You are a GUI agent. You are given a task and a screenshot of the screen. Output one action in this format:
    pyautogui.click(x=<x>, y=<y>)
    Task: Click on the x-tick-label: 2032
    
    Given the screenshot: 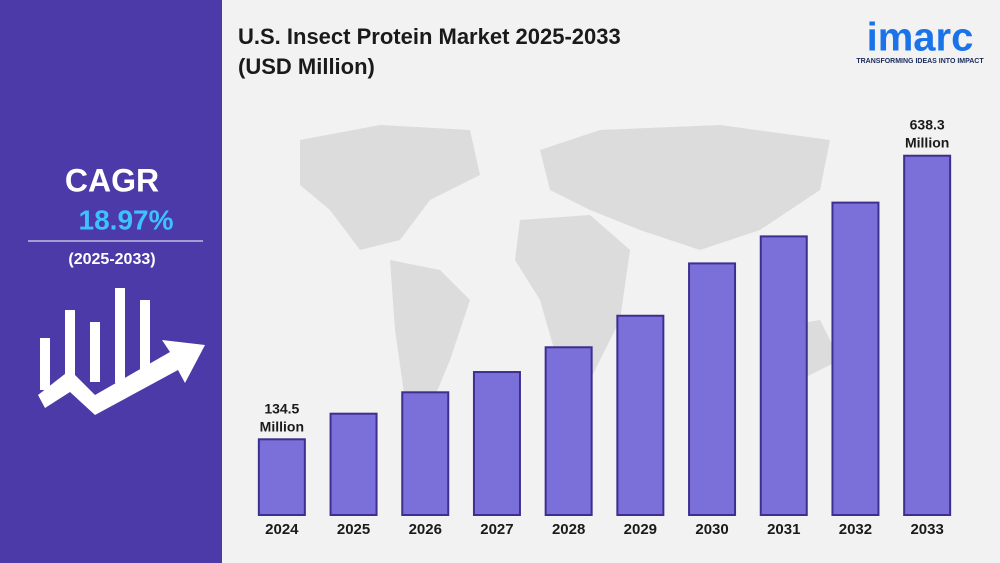 What is the action you would take?
    pyautogui.click(x=855, y=529)
    